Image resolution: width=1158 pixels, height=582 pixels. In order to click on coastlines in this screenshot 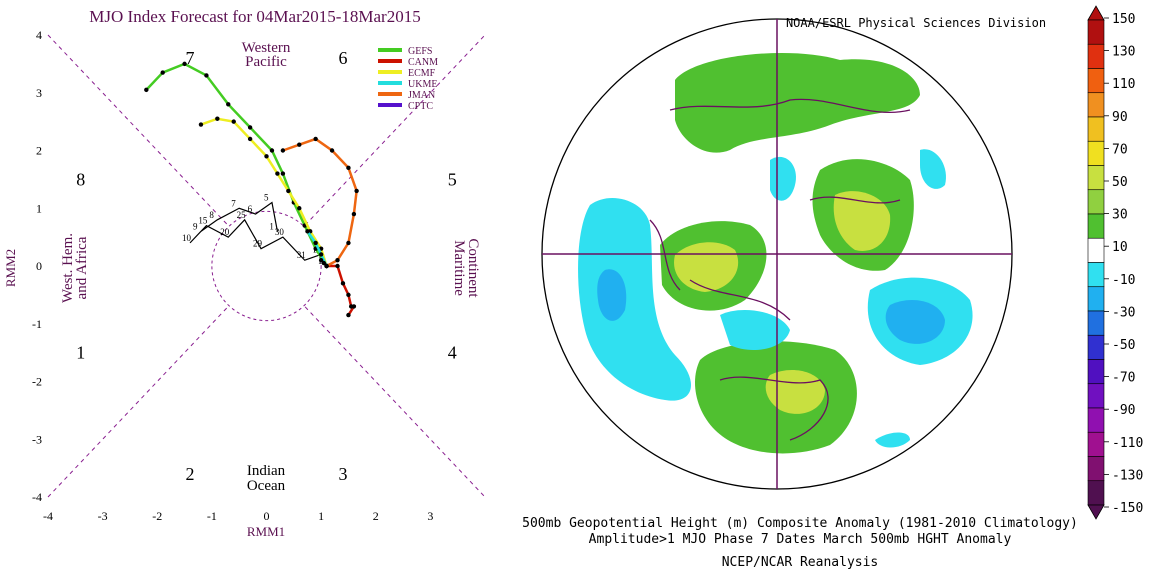, I will do `click(780, 269)`.